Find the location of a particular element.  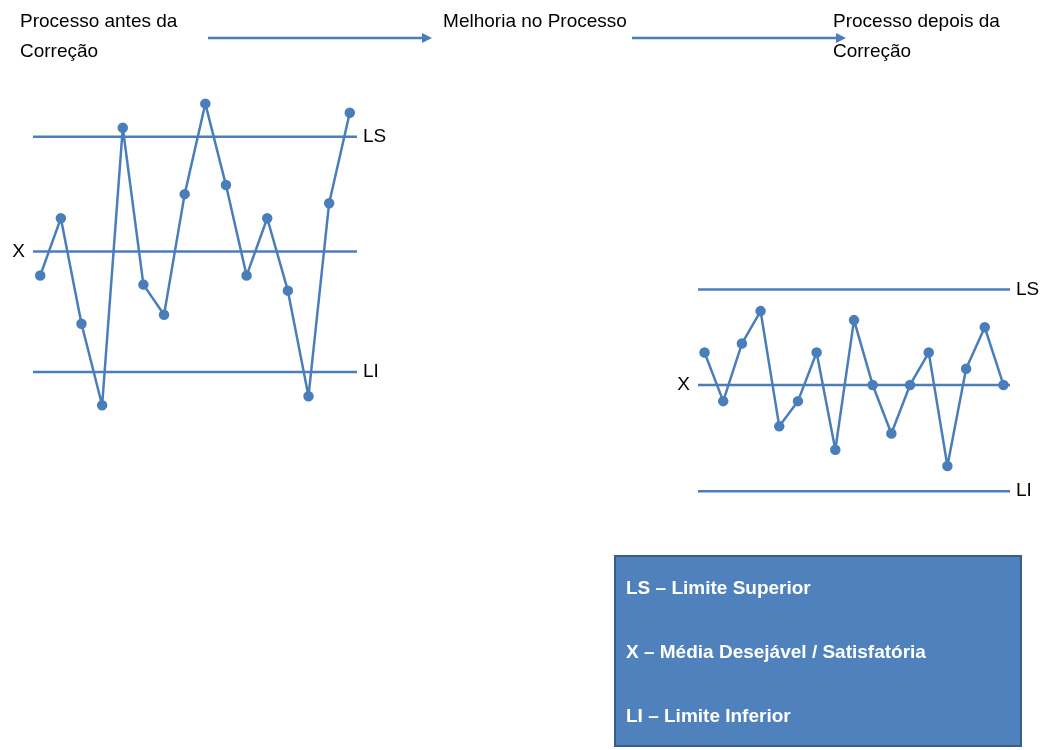

chart-title: Processo depois da Correção is located at coordinates (917, 36).